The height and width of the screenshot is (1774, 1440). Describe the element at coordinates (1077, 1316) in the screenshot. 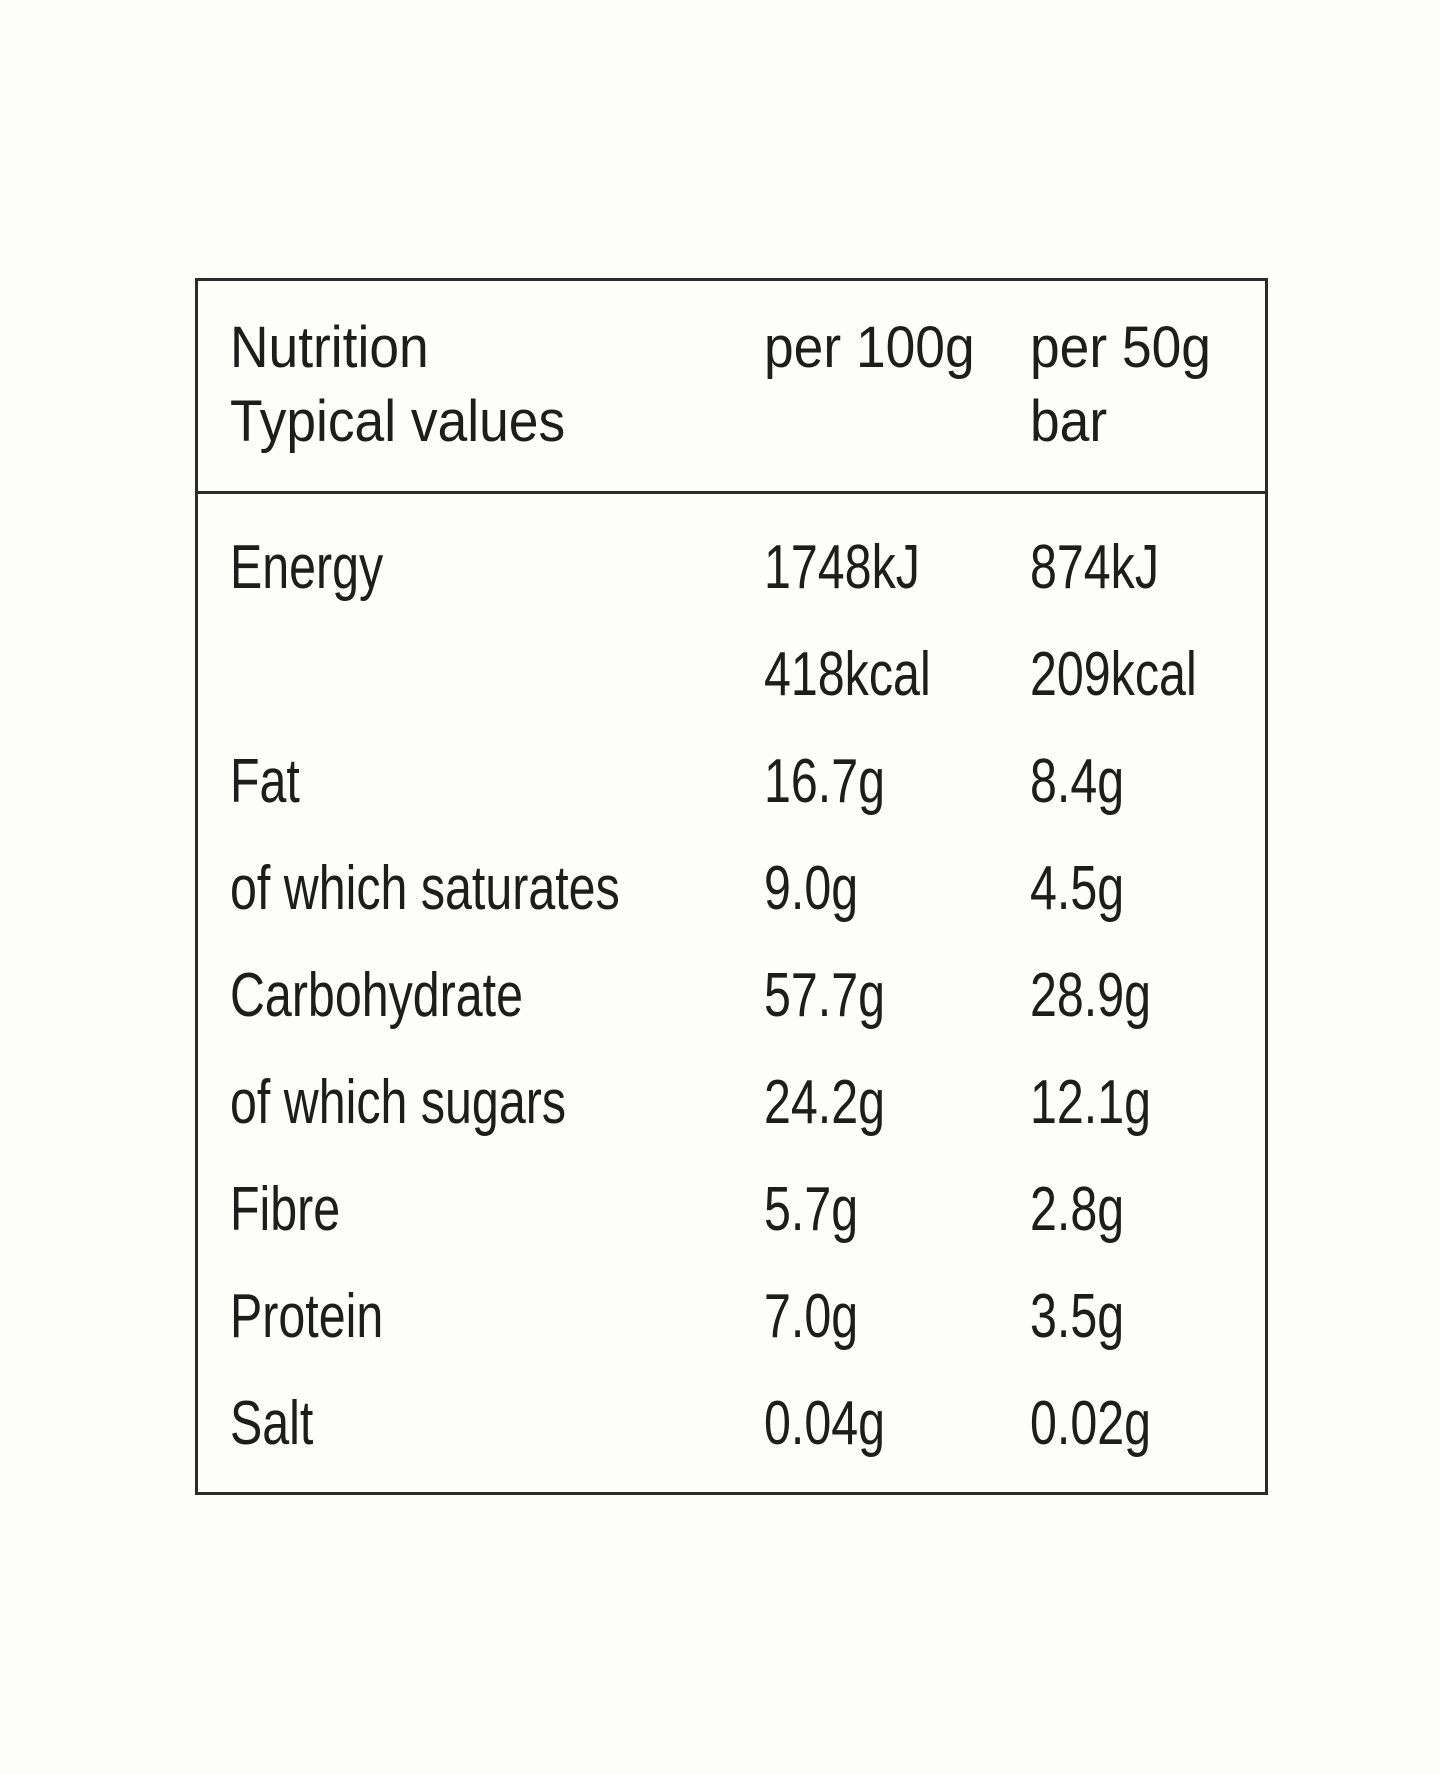

I see `row-per50: 3.5g` at that location.